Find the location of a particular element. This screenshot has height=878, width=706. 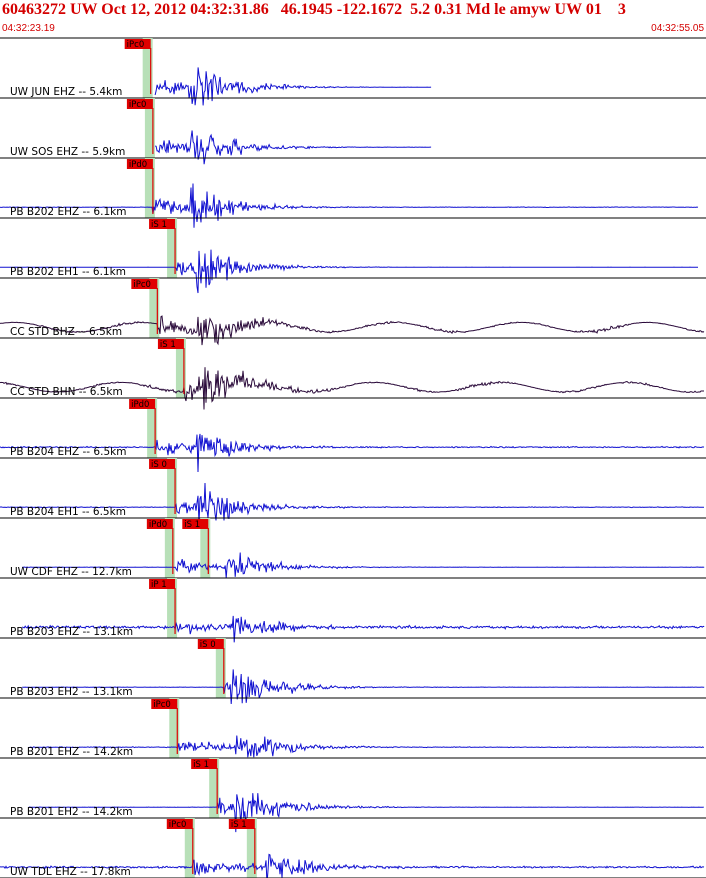

start-time: 04:32:23.19 is located at coordinates (28, 28).